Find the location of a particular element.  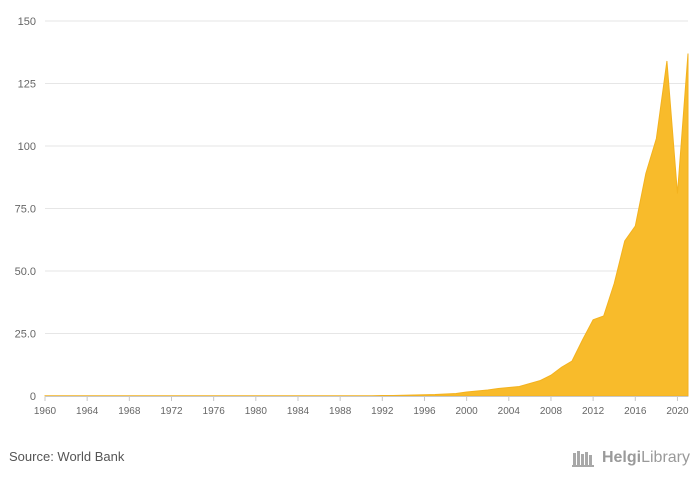

logo-text-bold: Helgi is located at coordinates (621, 457).